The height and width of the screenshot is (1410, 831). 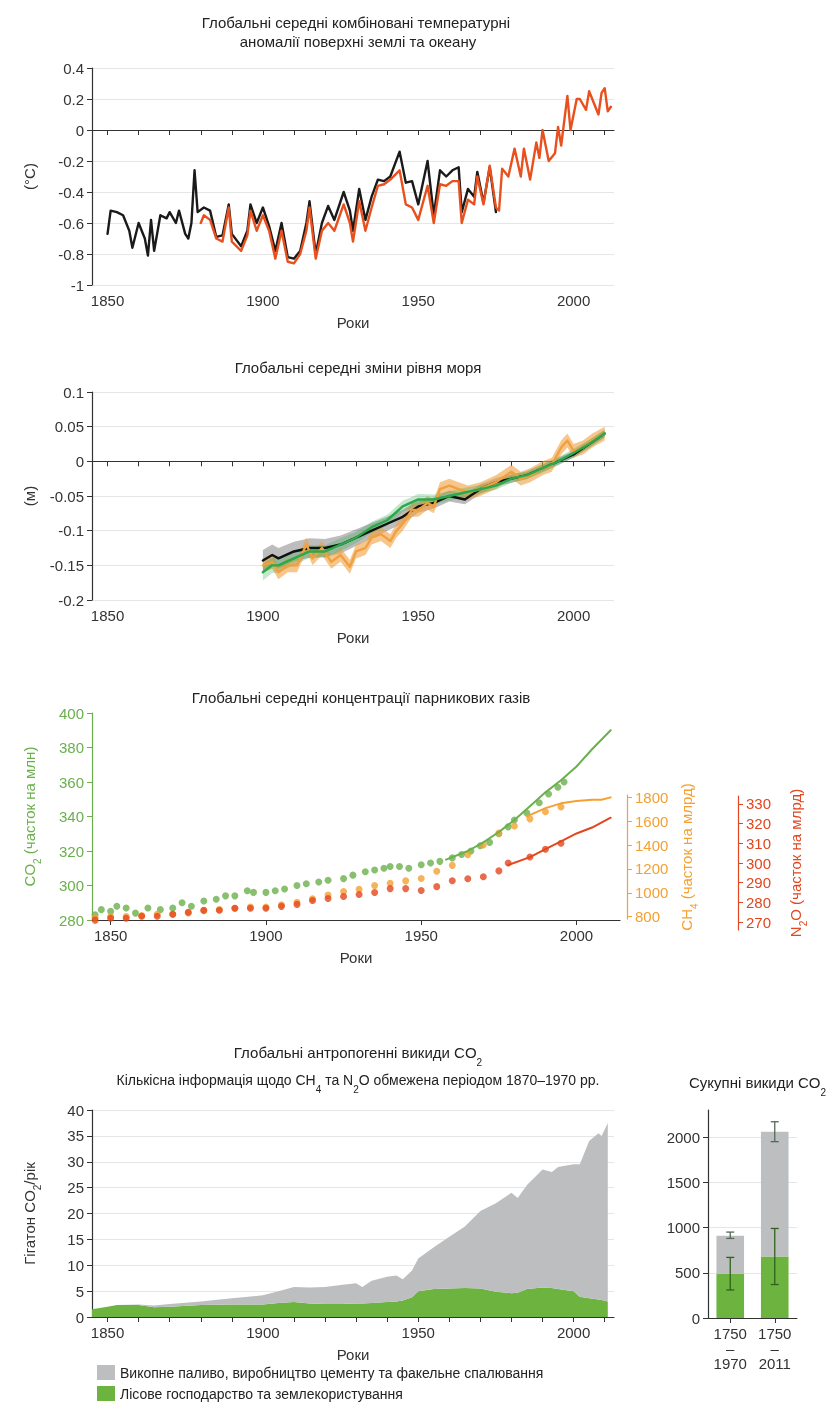 What do you see at coordinates (652, 845) in the screenshot?
I see `y2-tick-label: 1400` at bounding box center [652, 845].